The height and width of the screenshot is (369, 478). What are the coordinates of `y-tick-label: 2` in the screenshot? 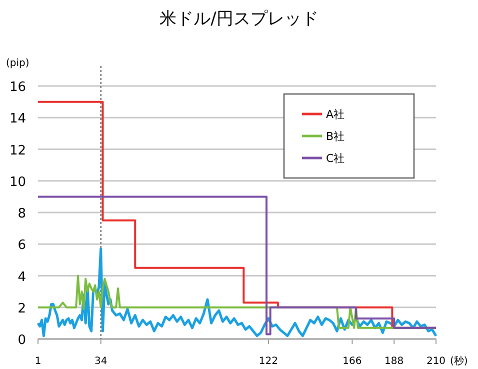 It's located at (22, 308).